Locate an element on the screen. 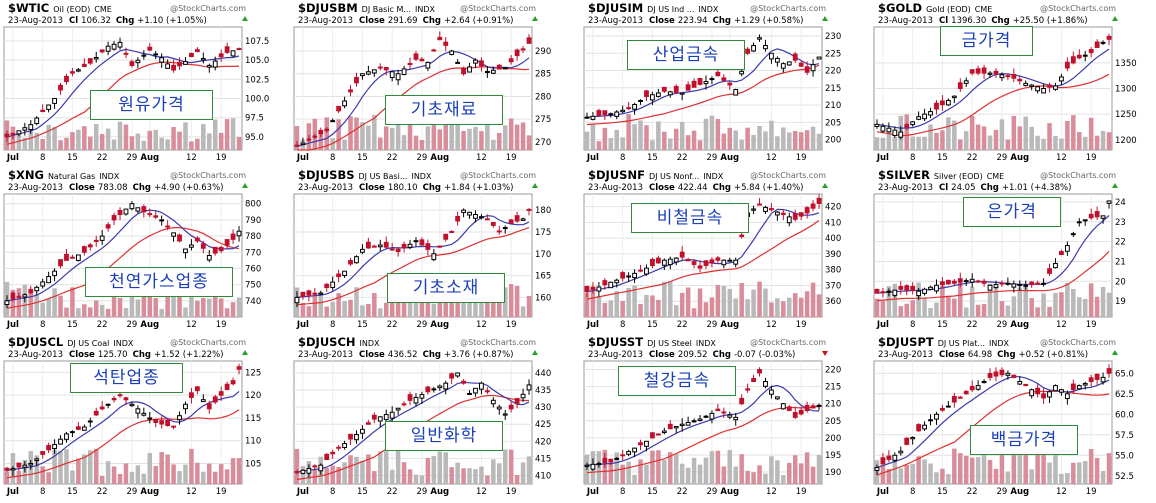  volume-bars is located at coordinates (993, 299).